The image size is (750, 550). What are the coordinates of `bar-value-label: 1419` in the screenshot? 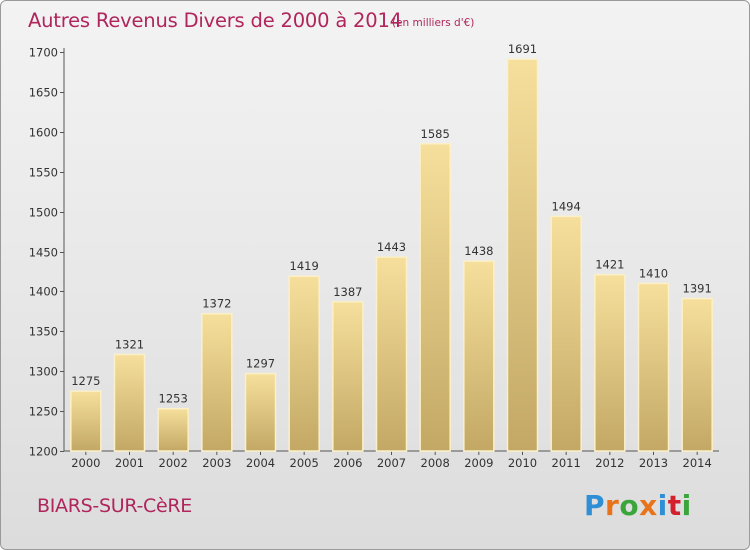 It's located at (304, 266).